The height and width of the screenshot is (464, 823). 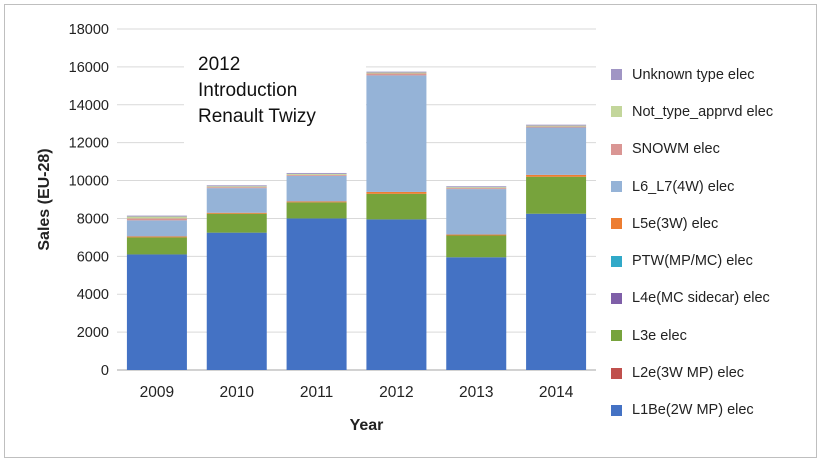 I want to click on x-axis-title: Year, so click(x=367, y=425).